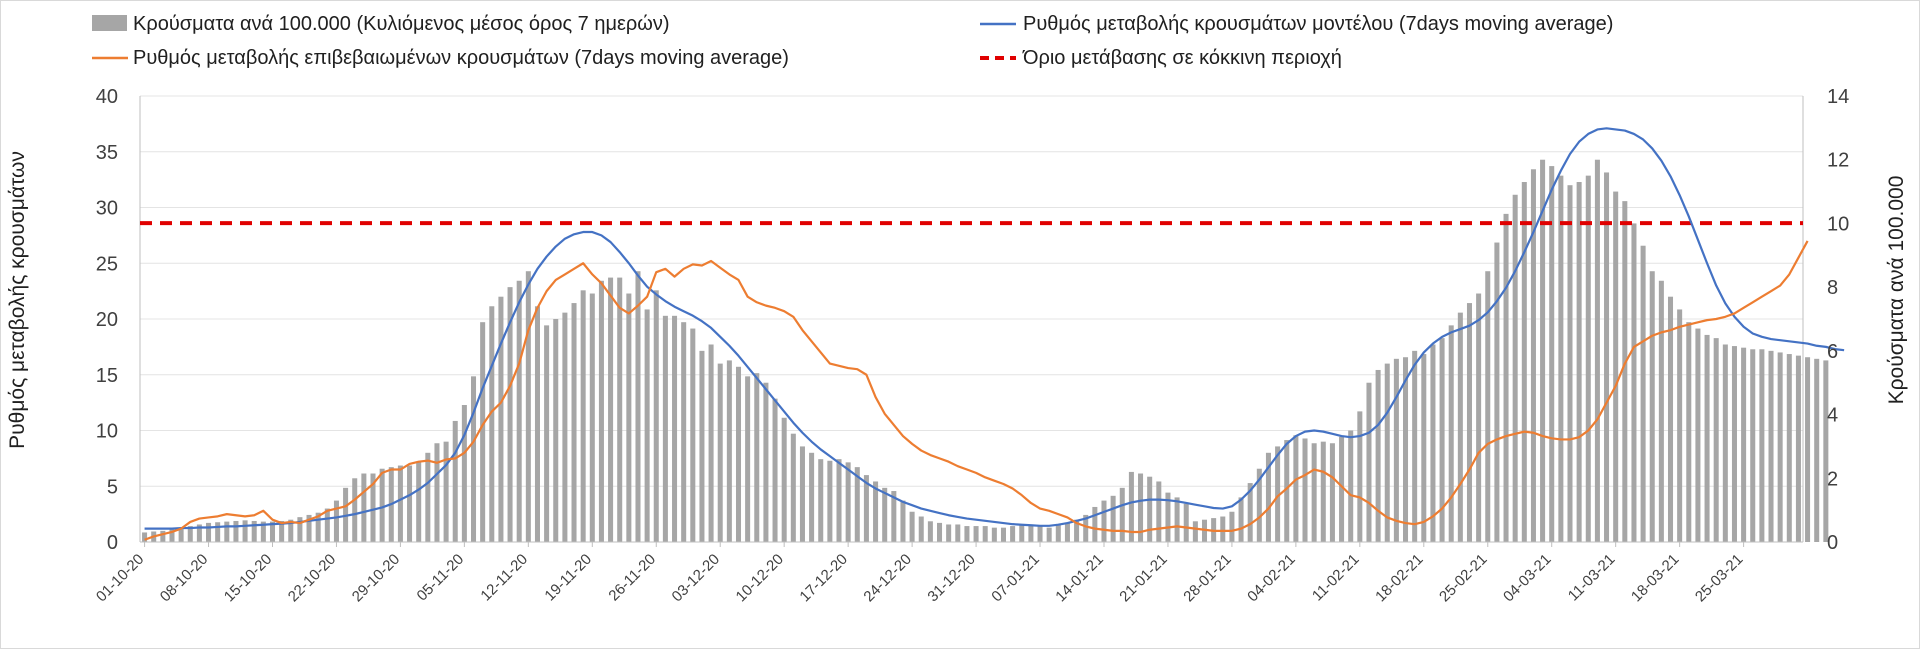  What do you see at coordinates (1896, 290) in the screenshot?
I see `y-right-axis-title: Κρούσματα ανά 100.000` at bounding box center [1896, 290].